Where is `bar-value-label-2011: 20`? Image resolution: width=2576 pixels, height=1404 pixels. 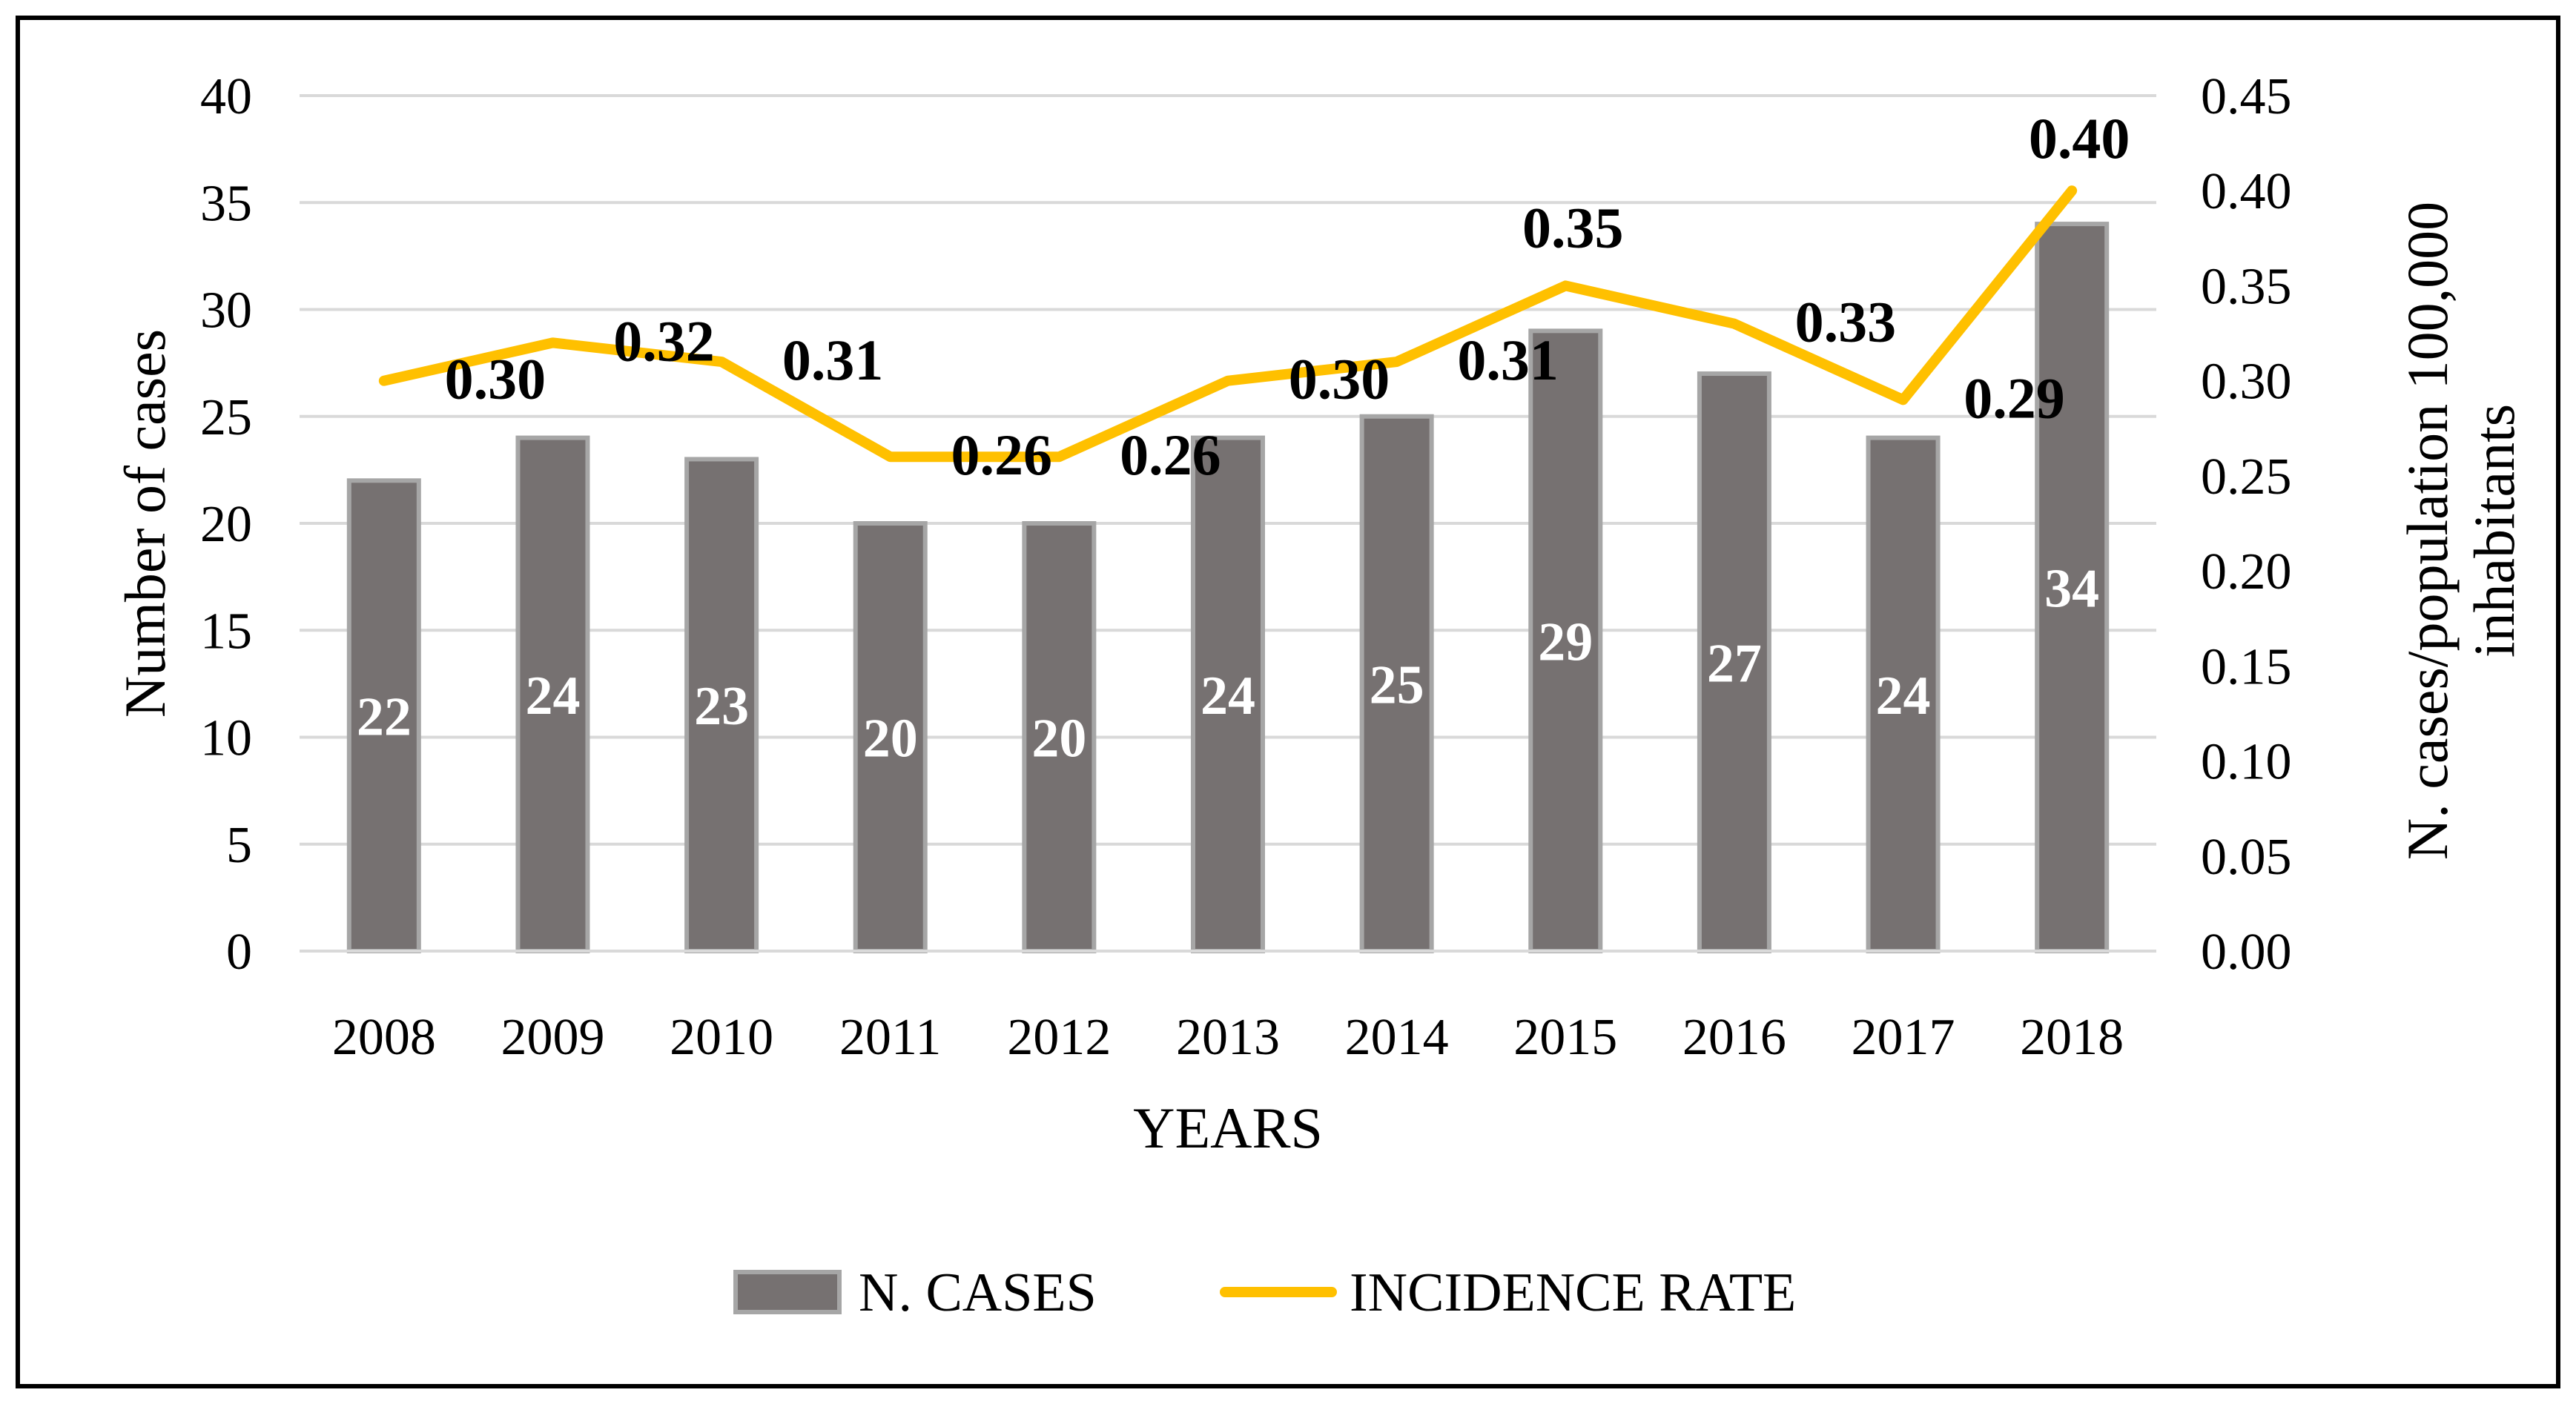
bar-value-label-2011: 20 is located at coordinates (890, 739).